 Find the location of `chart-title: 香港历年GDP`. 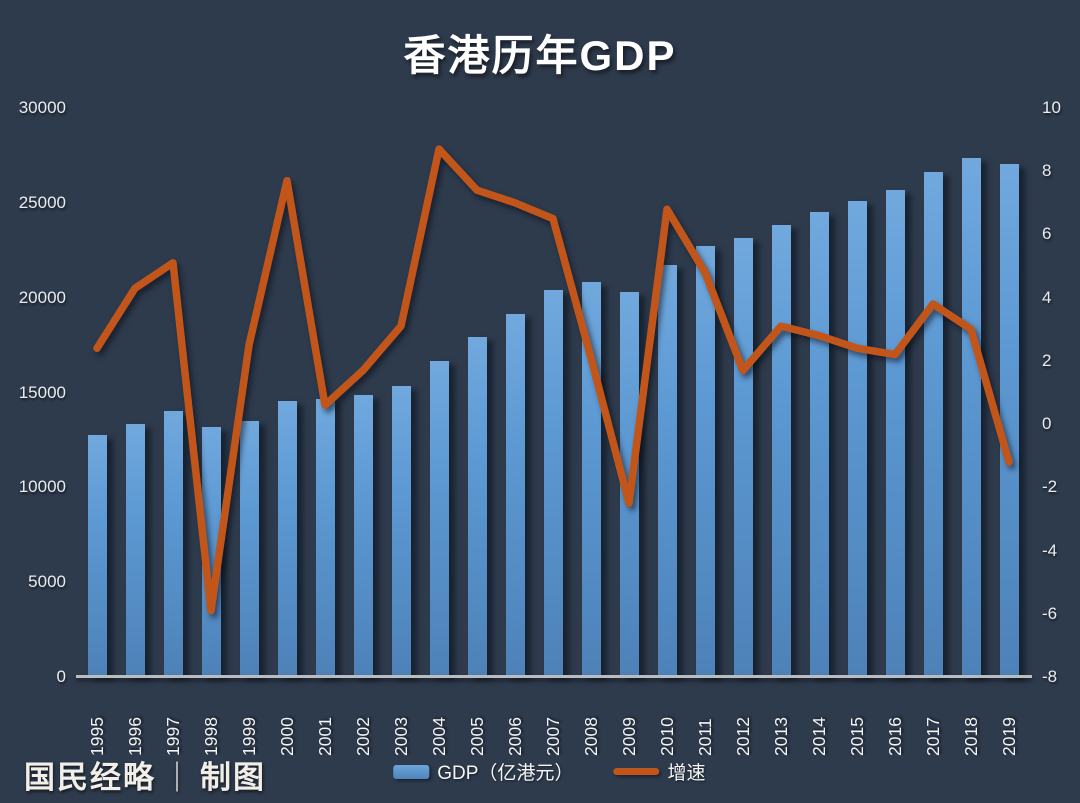

chart-title: 香港历年GDP is located at coordinates (540, 55).